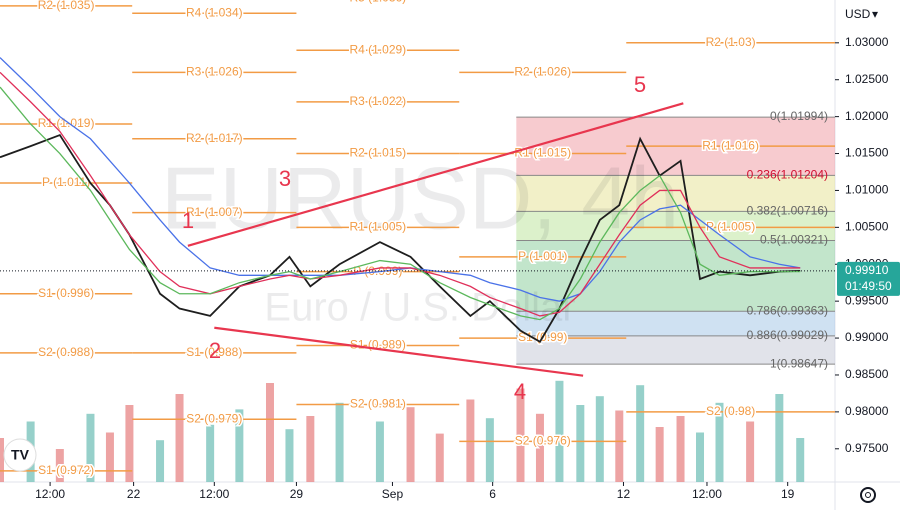 This screenshot has width=900, height=515. I want to click on wave-label: 1, so click(188, 220).